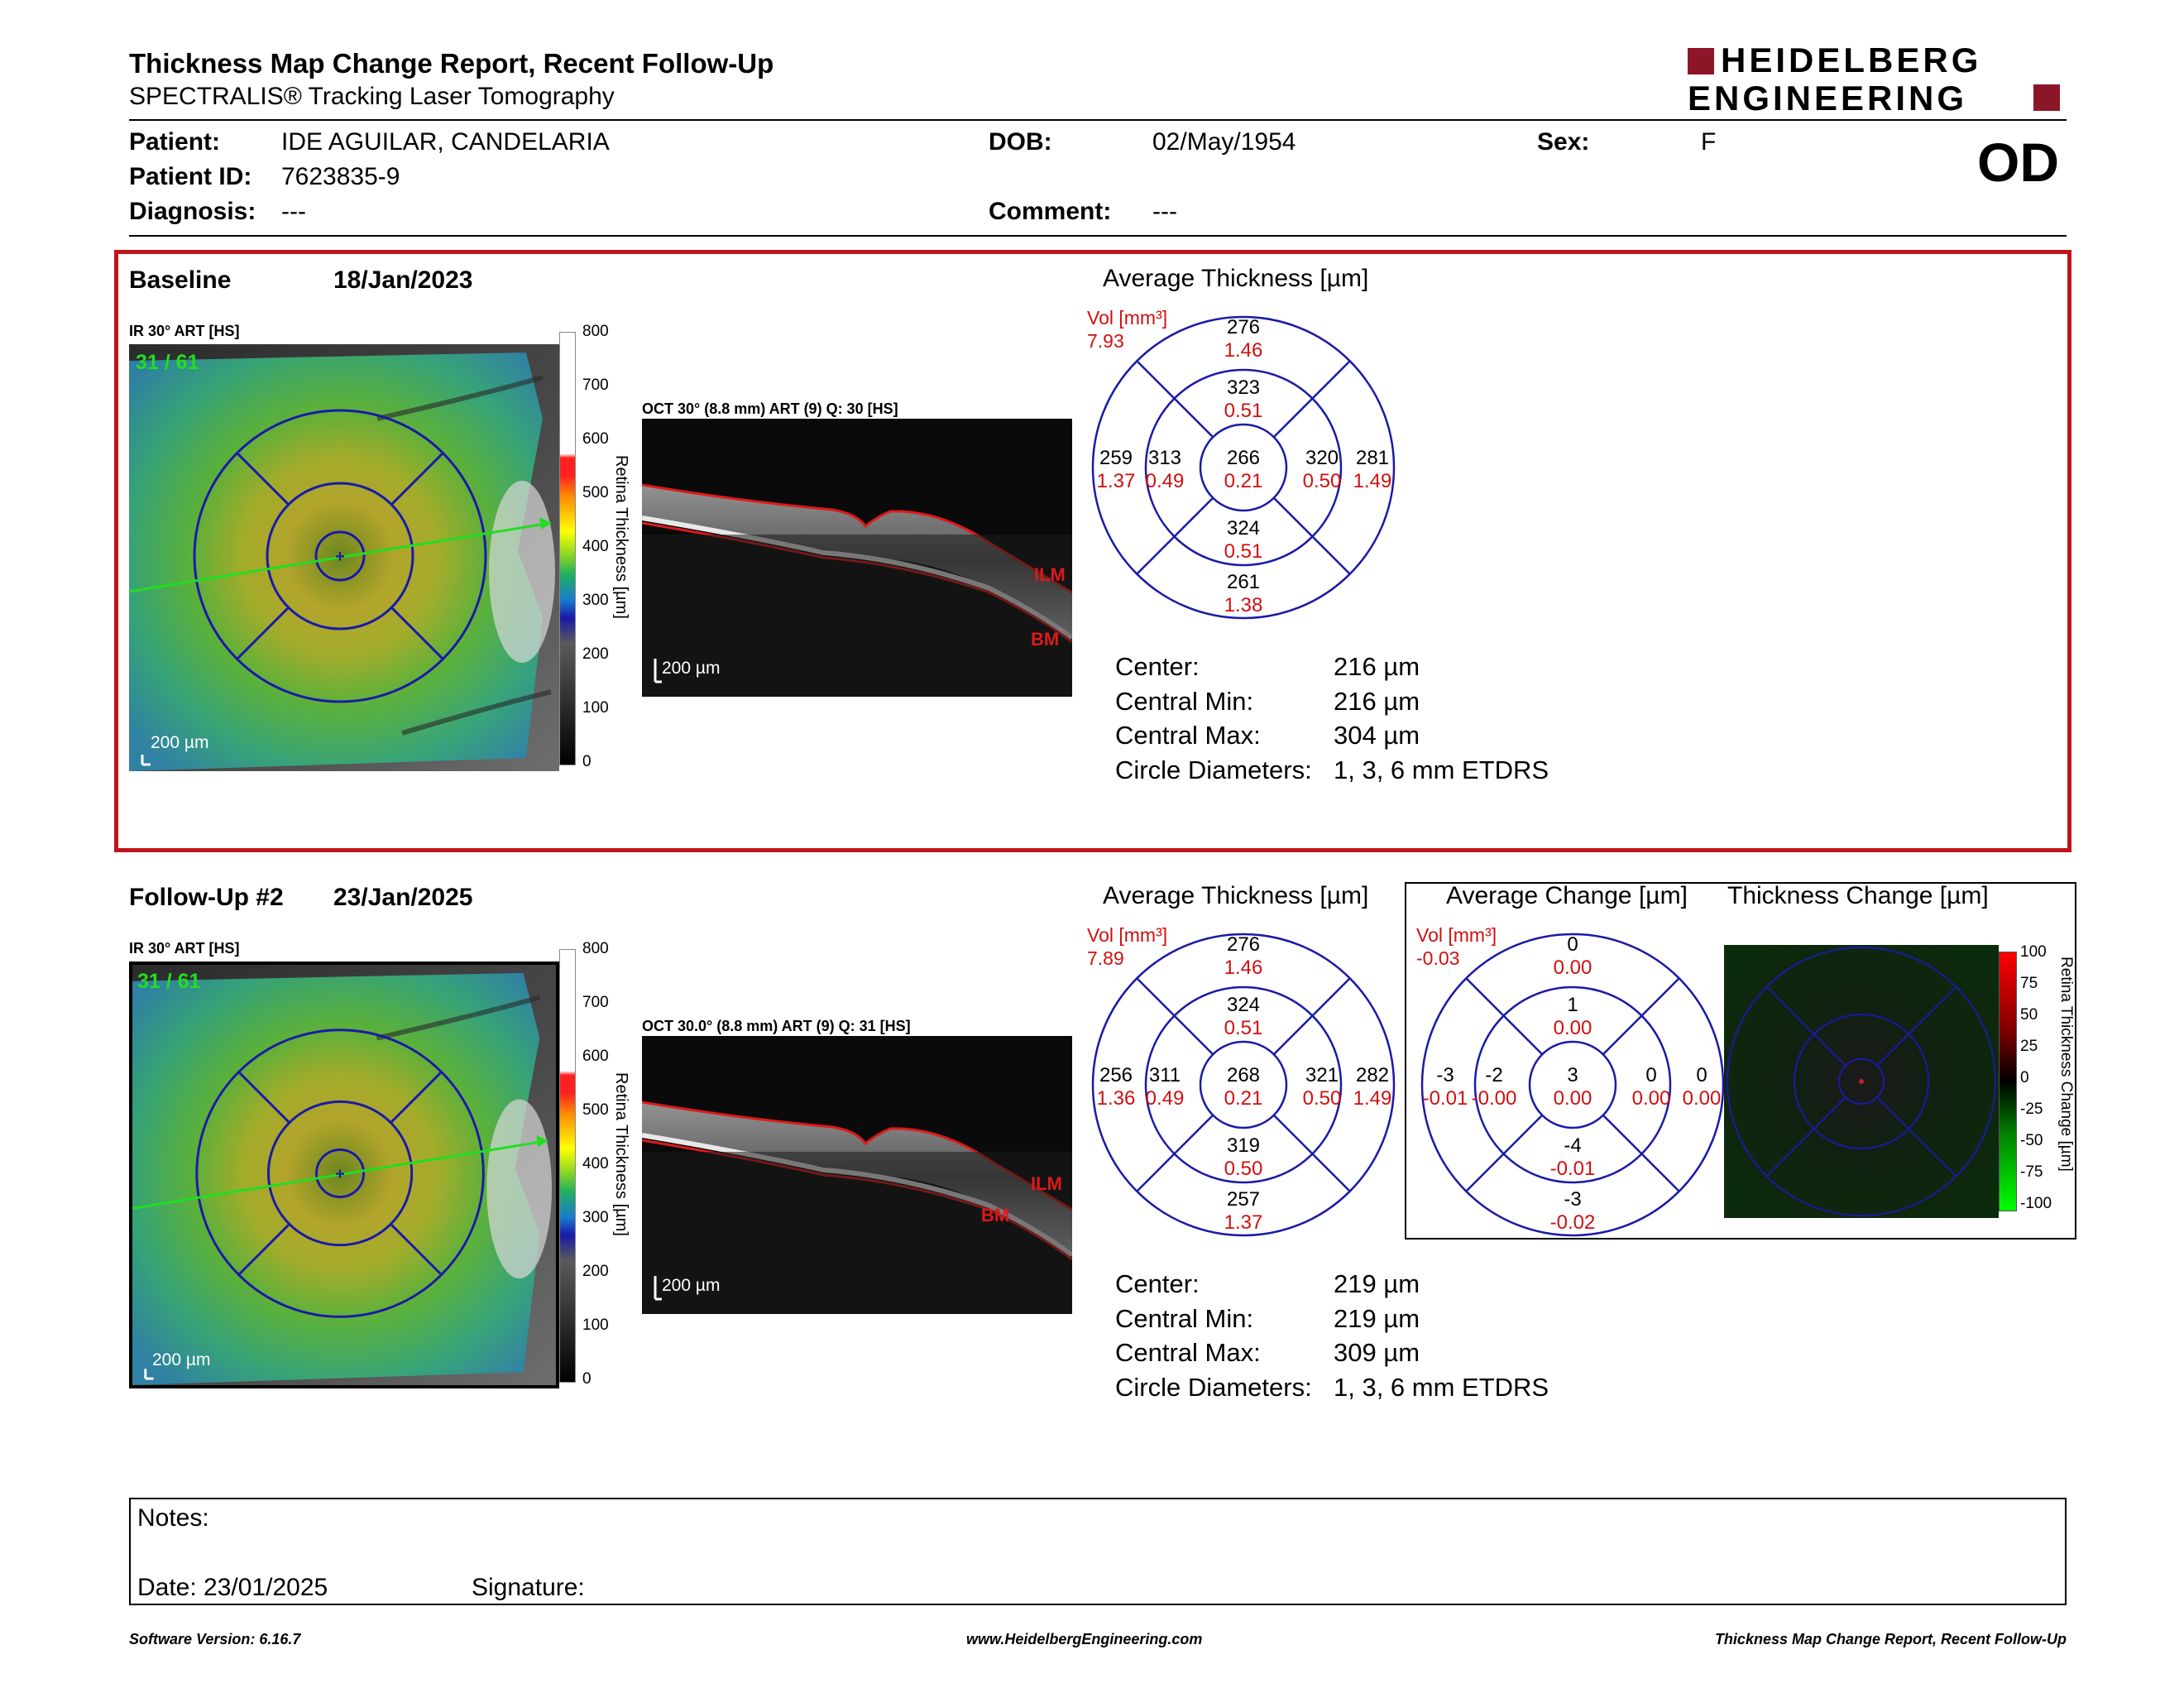  What do you see at coordinates (1098, 1551) in the screenshot?
I see `notes-box: Notes: Date: 23/01/2025 Signature:` at bounding box center [1098, 1551].